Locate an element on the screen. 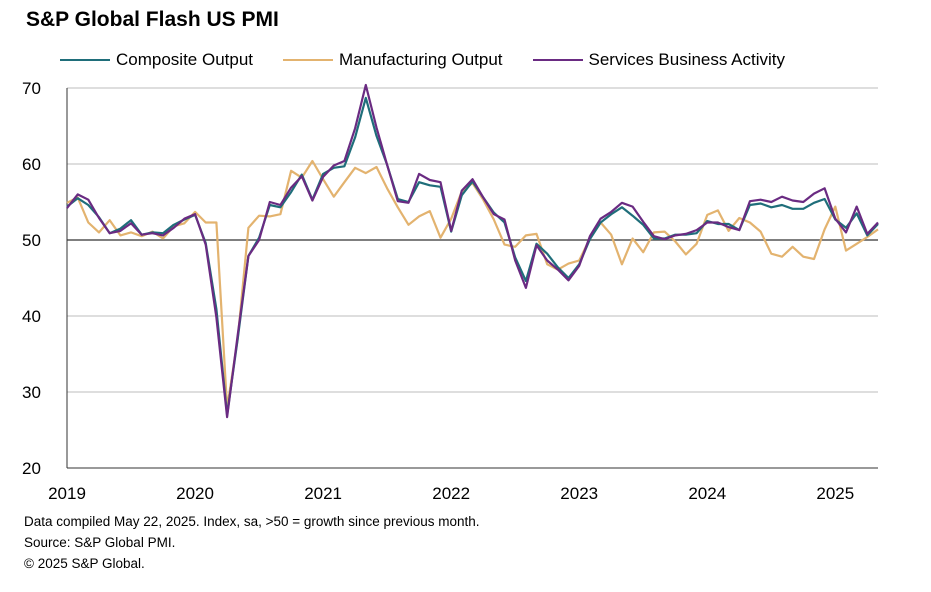 The height and width of the screenshot is (592, 931). chart-title: S&P Global Flash US PMI is located at coordinates (152, 19).